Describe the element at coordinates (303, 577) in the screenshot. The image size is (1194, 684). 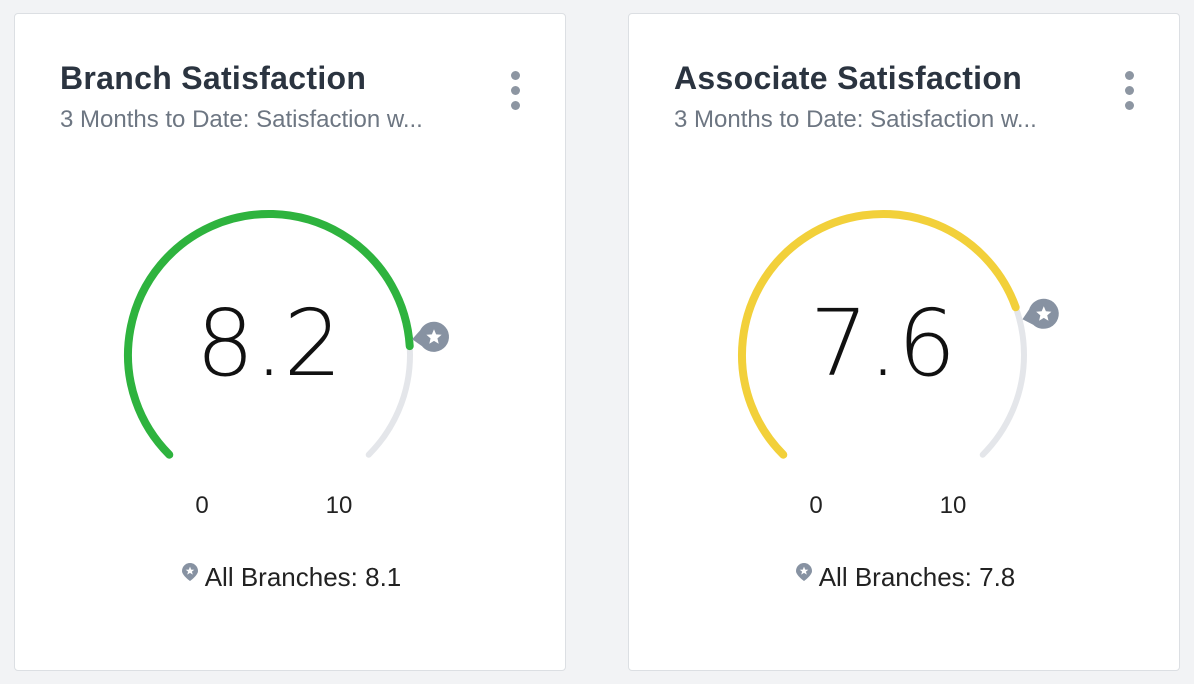
I see `benchmark-text: All Branches: 8.1` at that location.